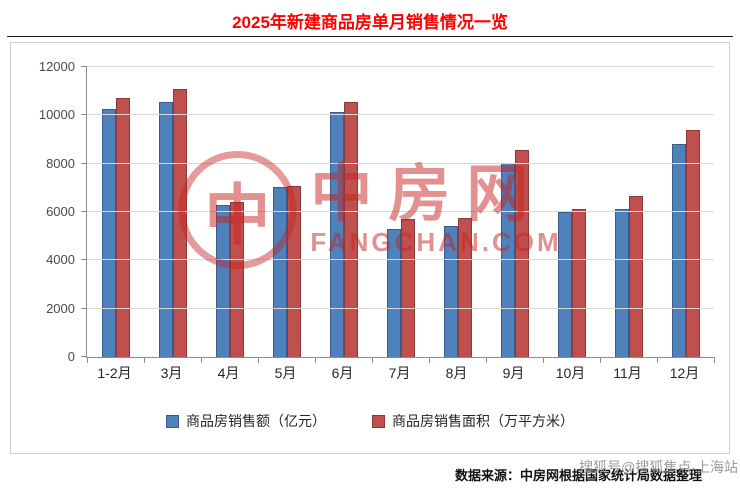 This screenshot has height=489, width=740. I want to click on y-tick-label: 12000, so click(56, 66).